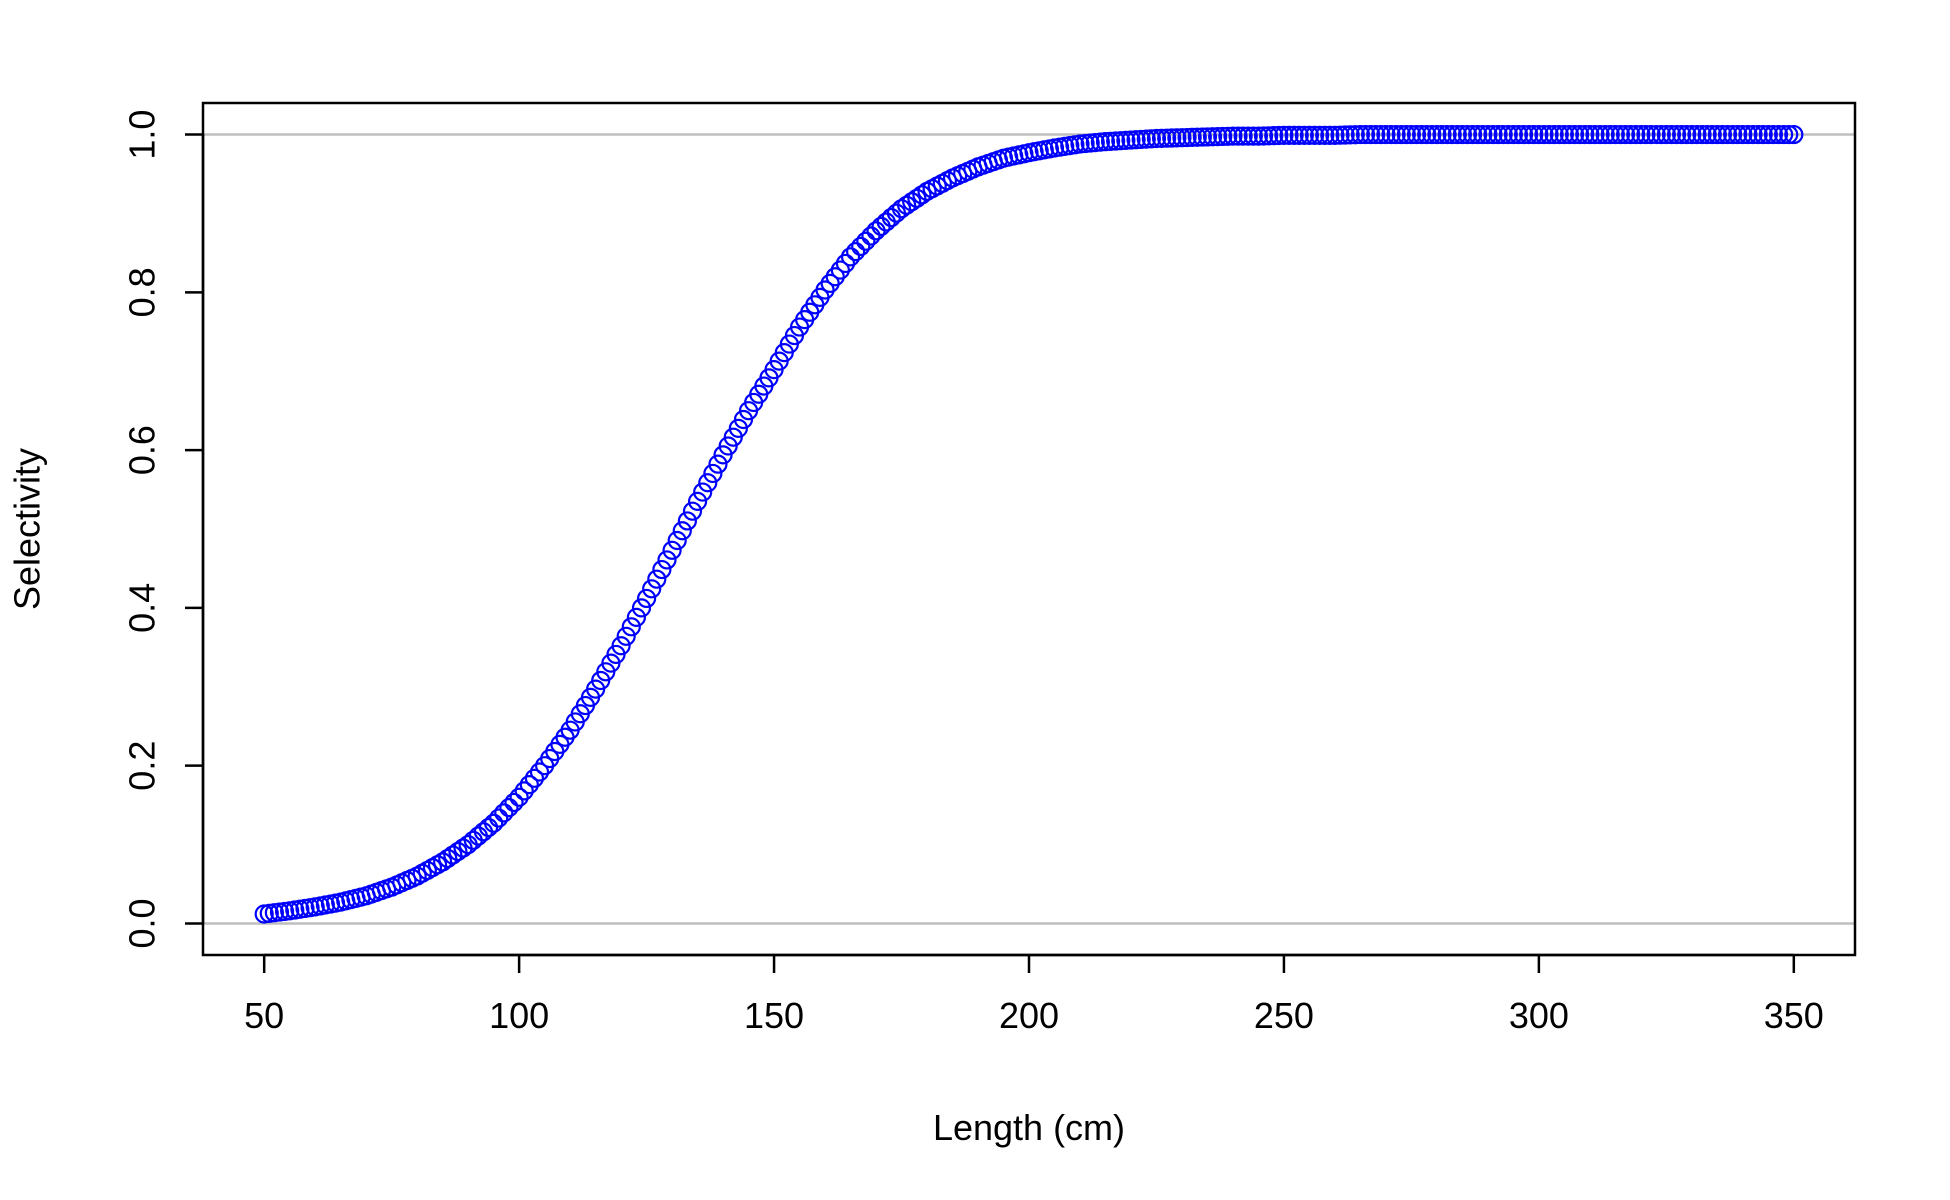 The width and height of the screenshot is (1950, 1200). I want to click on x-tick-label: 200, so click(1029, 1015).